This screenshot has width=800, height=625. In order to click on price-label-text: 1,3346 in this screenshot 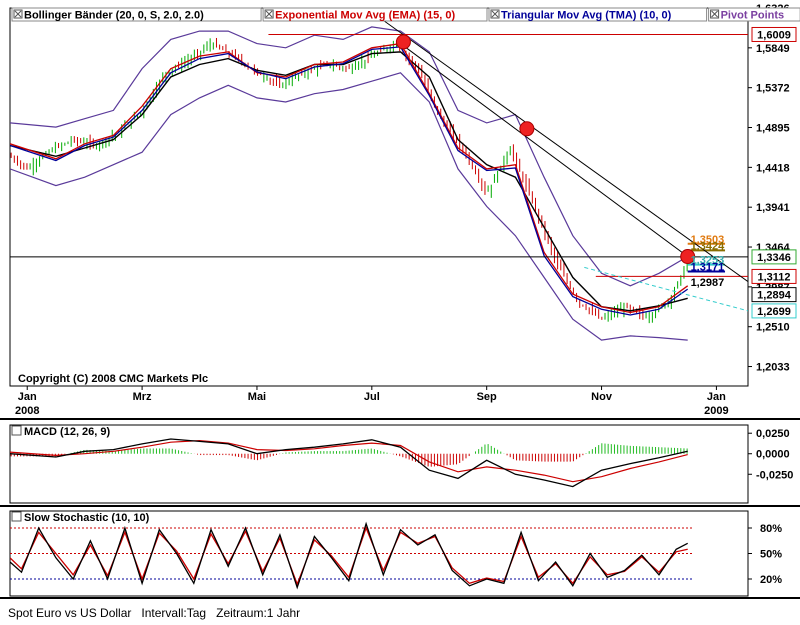, I will do `click(774, 258)`.